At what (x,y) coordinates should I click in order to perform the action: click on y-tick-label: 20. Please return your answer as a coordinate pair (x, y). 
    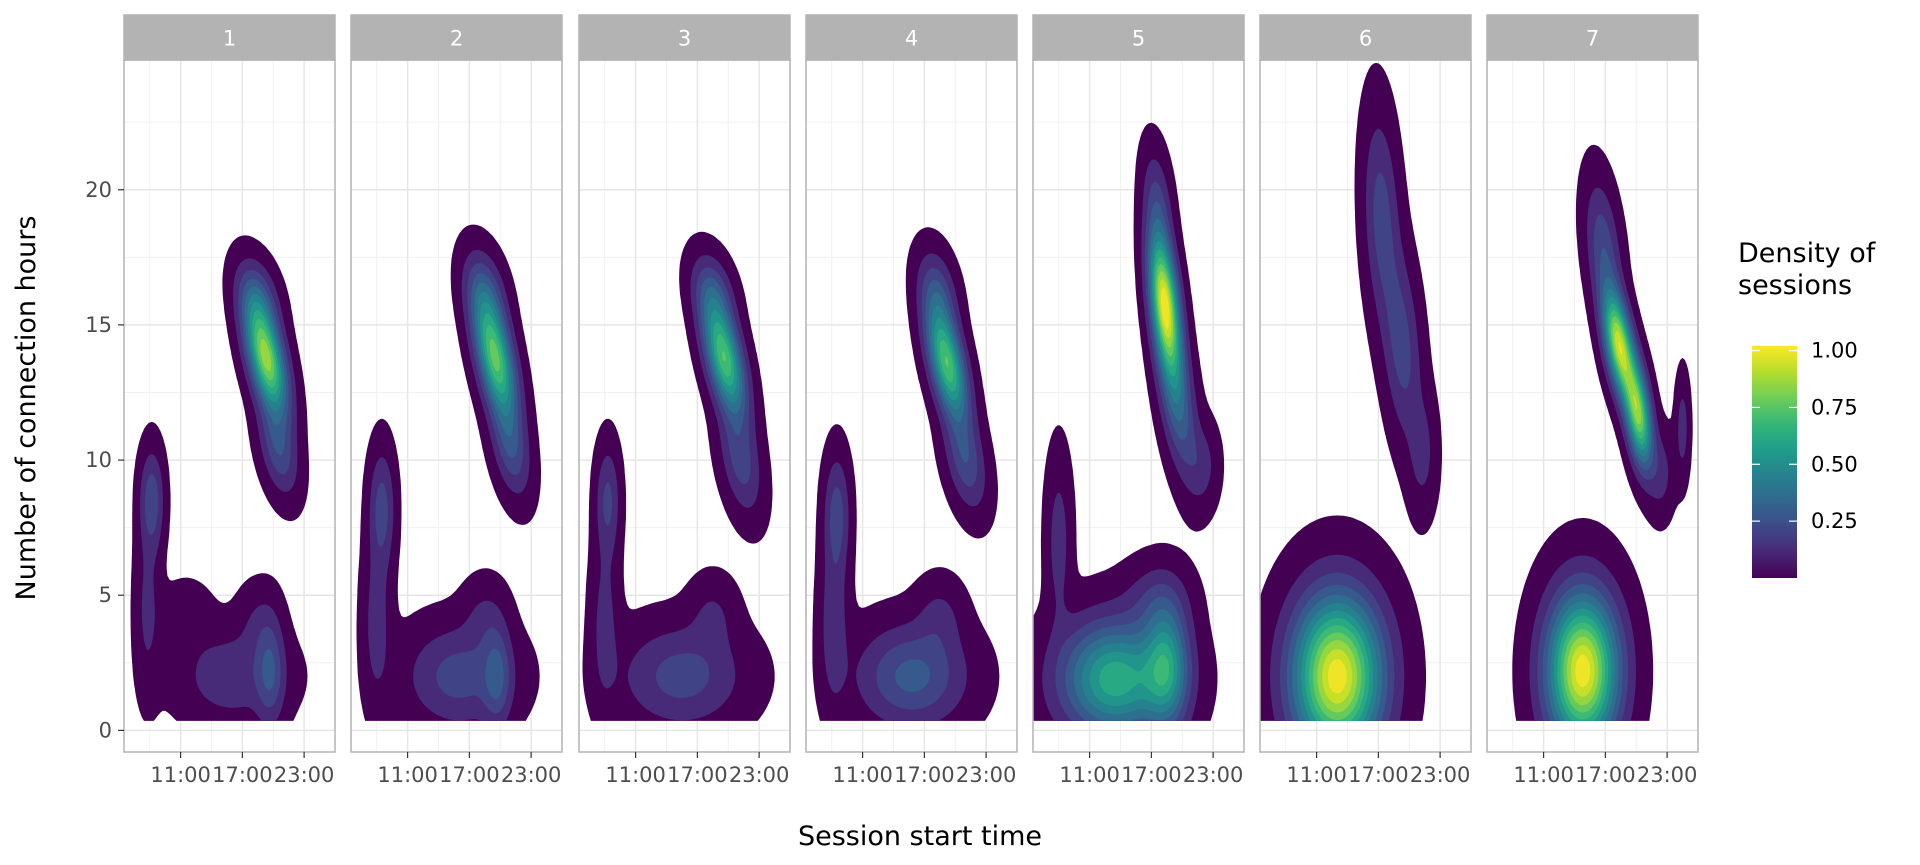
    Looking at the image, I should click on (98, 190).